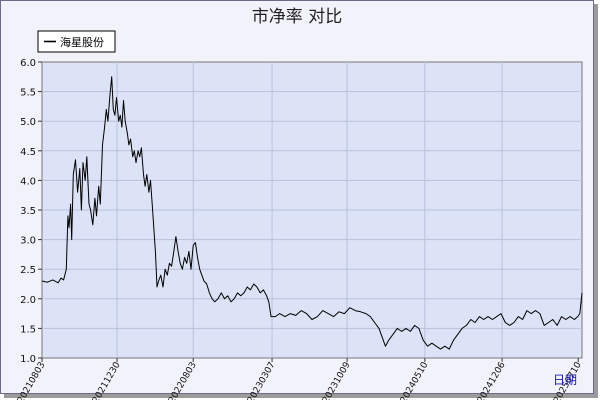 The height and width of the screenshot is (400, 600). What do you see at coordinates (28, 300) in the screenshot?
I see `y-tick-label: 2.0` at bounding box center [28, 300].